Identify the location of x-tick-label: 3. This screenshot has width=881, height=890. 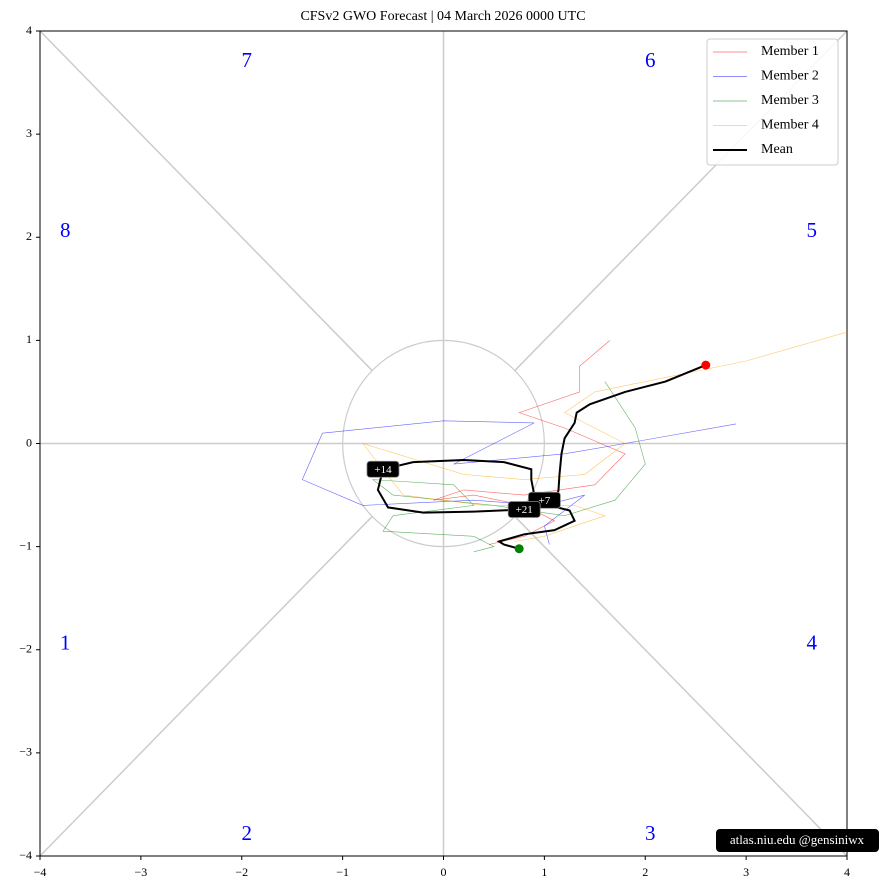
(746, 872).